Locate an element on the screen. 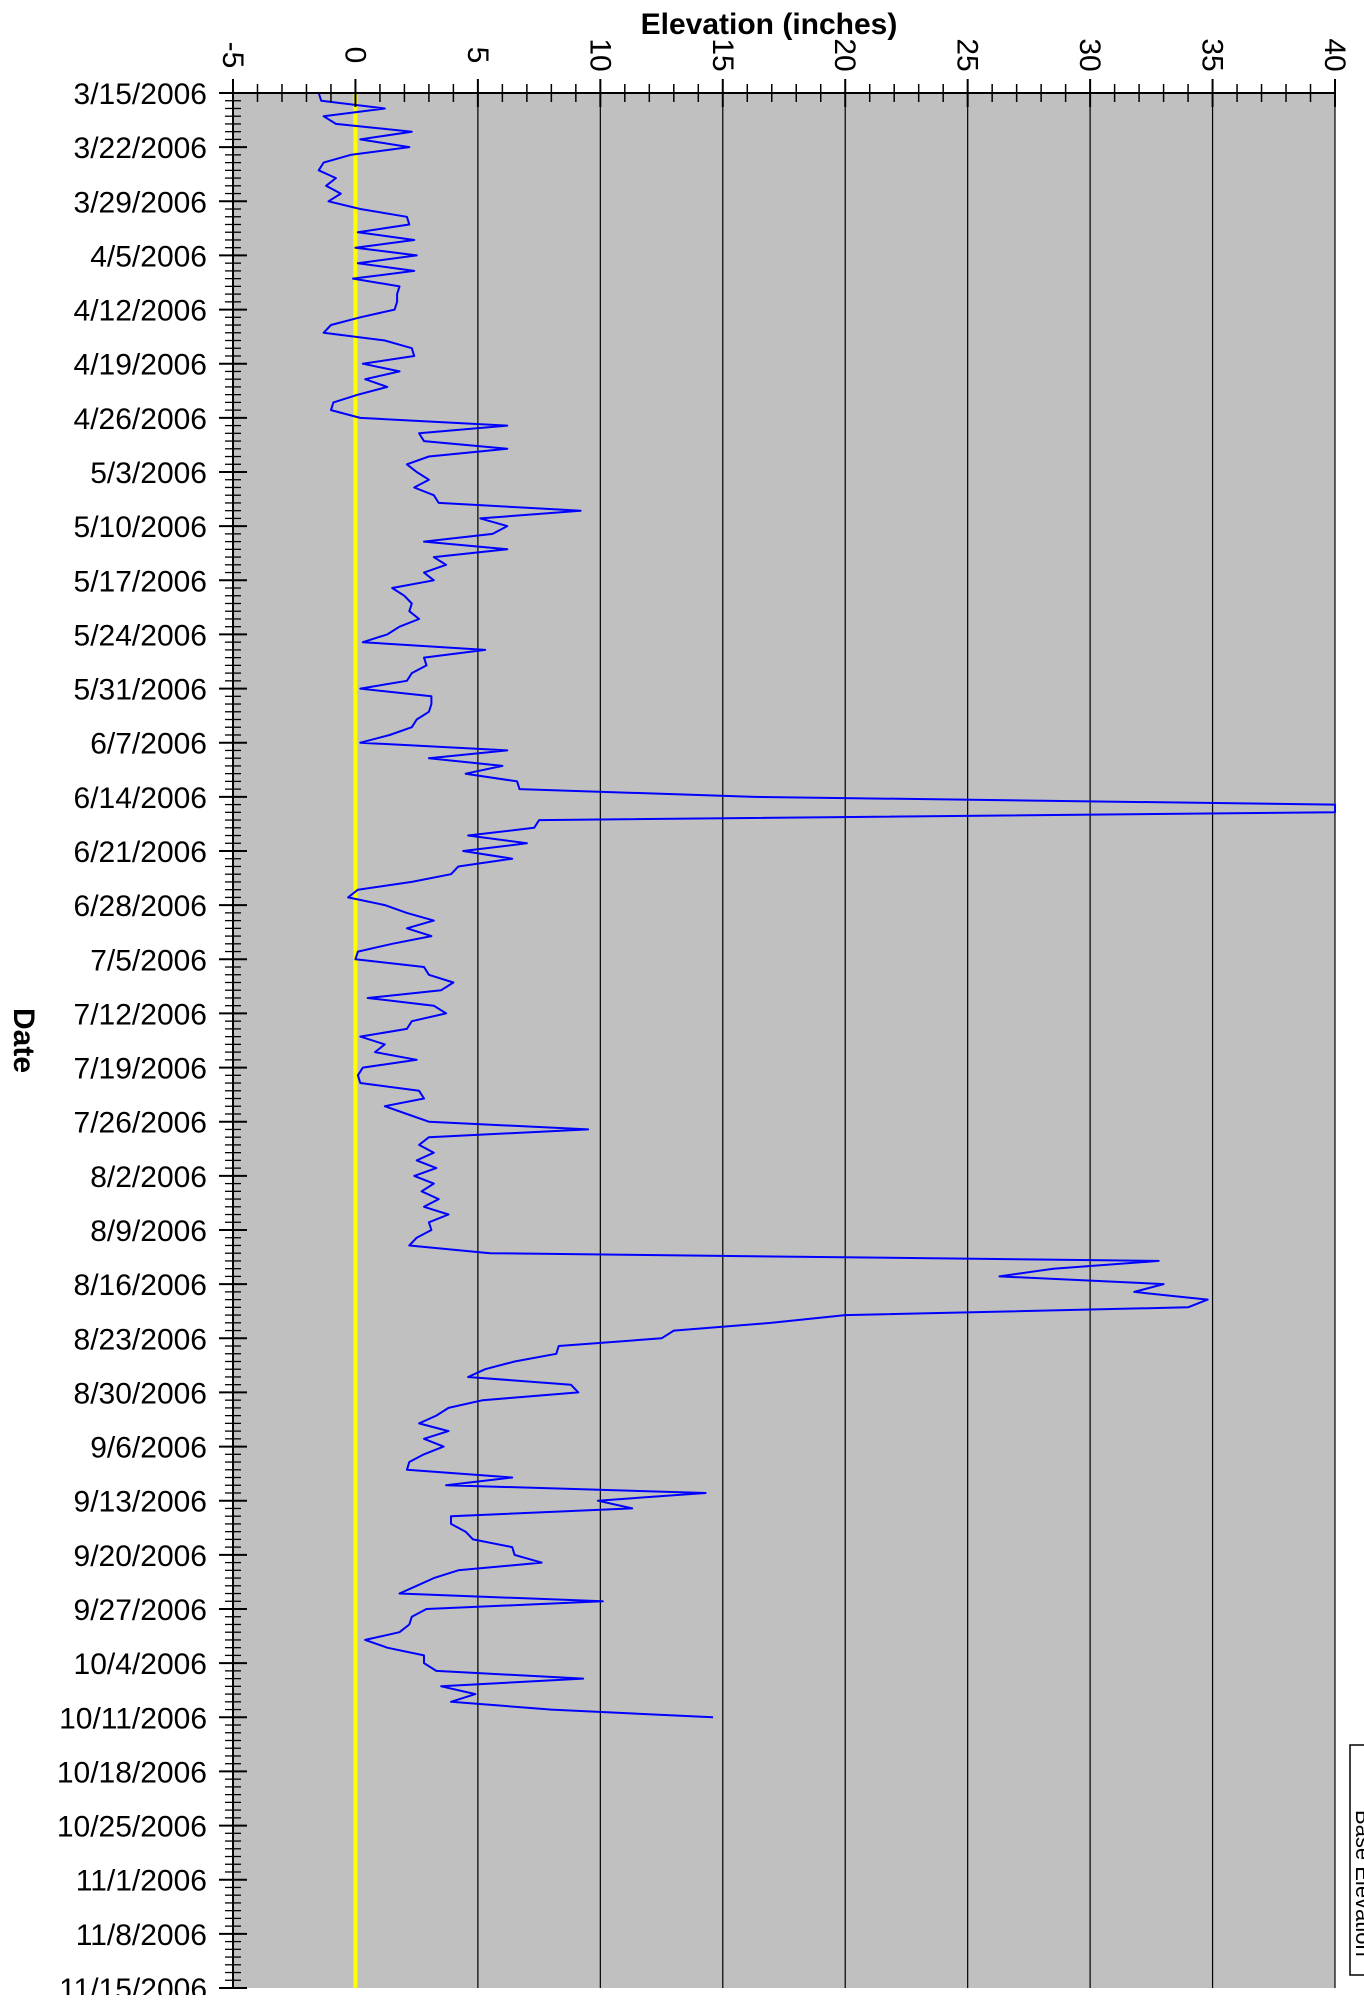 The width and height of the screenshot is (1364, 2000). date-tick-label: 10/4/2006 is located at coordinates (140, 1664).